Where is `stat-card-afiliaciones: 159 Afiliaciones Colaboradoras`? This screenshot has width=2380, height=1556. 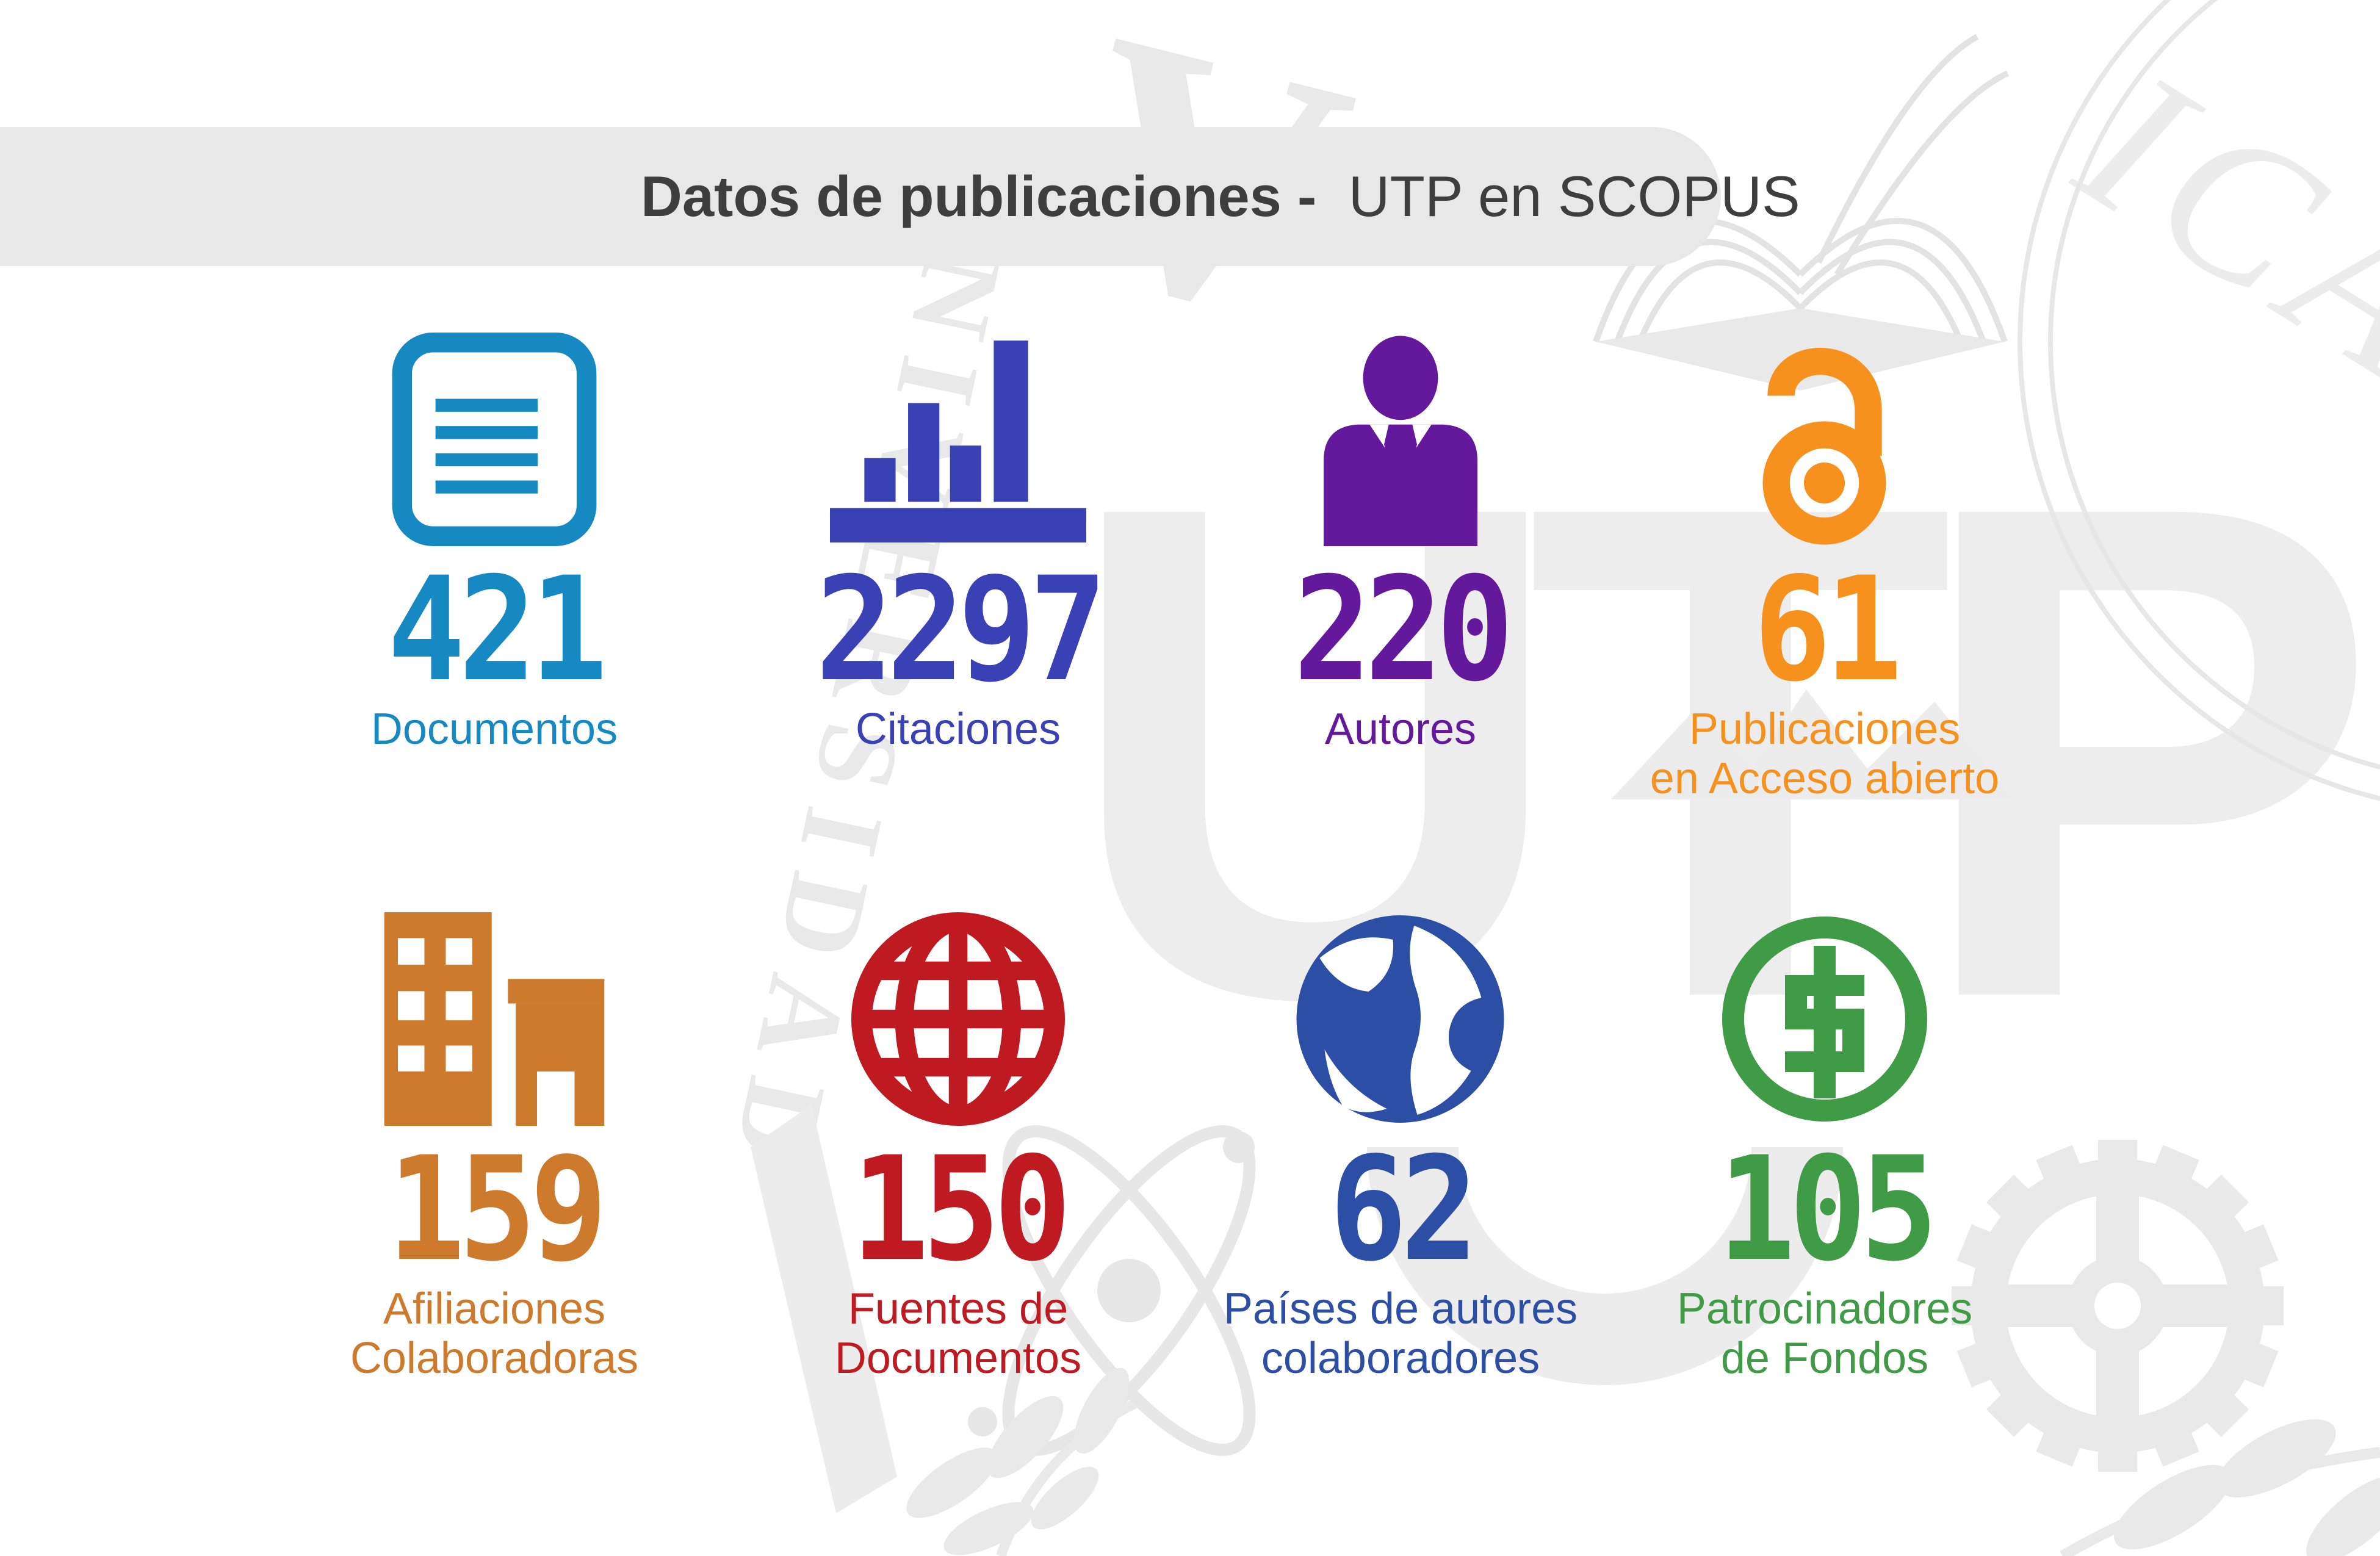
stat-card-afiliaciones: 159 Afiliaciones Colaboradoras is located at coordinates (495, 1156).